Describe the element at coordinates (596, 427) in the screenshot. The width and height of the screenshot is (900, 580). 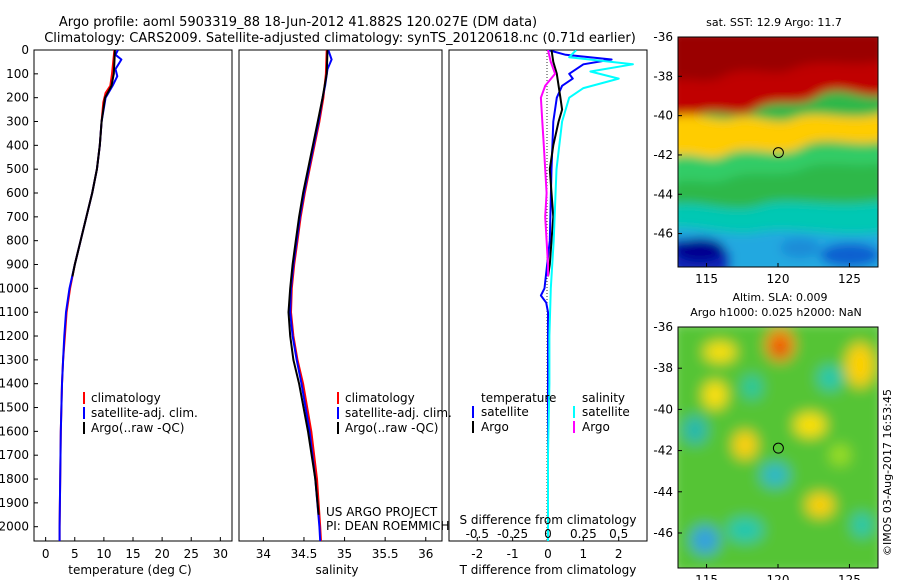
I see `legend-s-argo-label: Argo` at that location.